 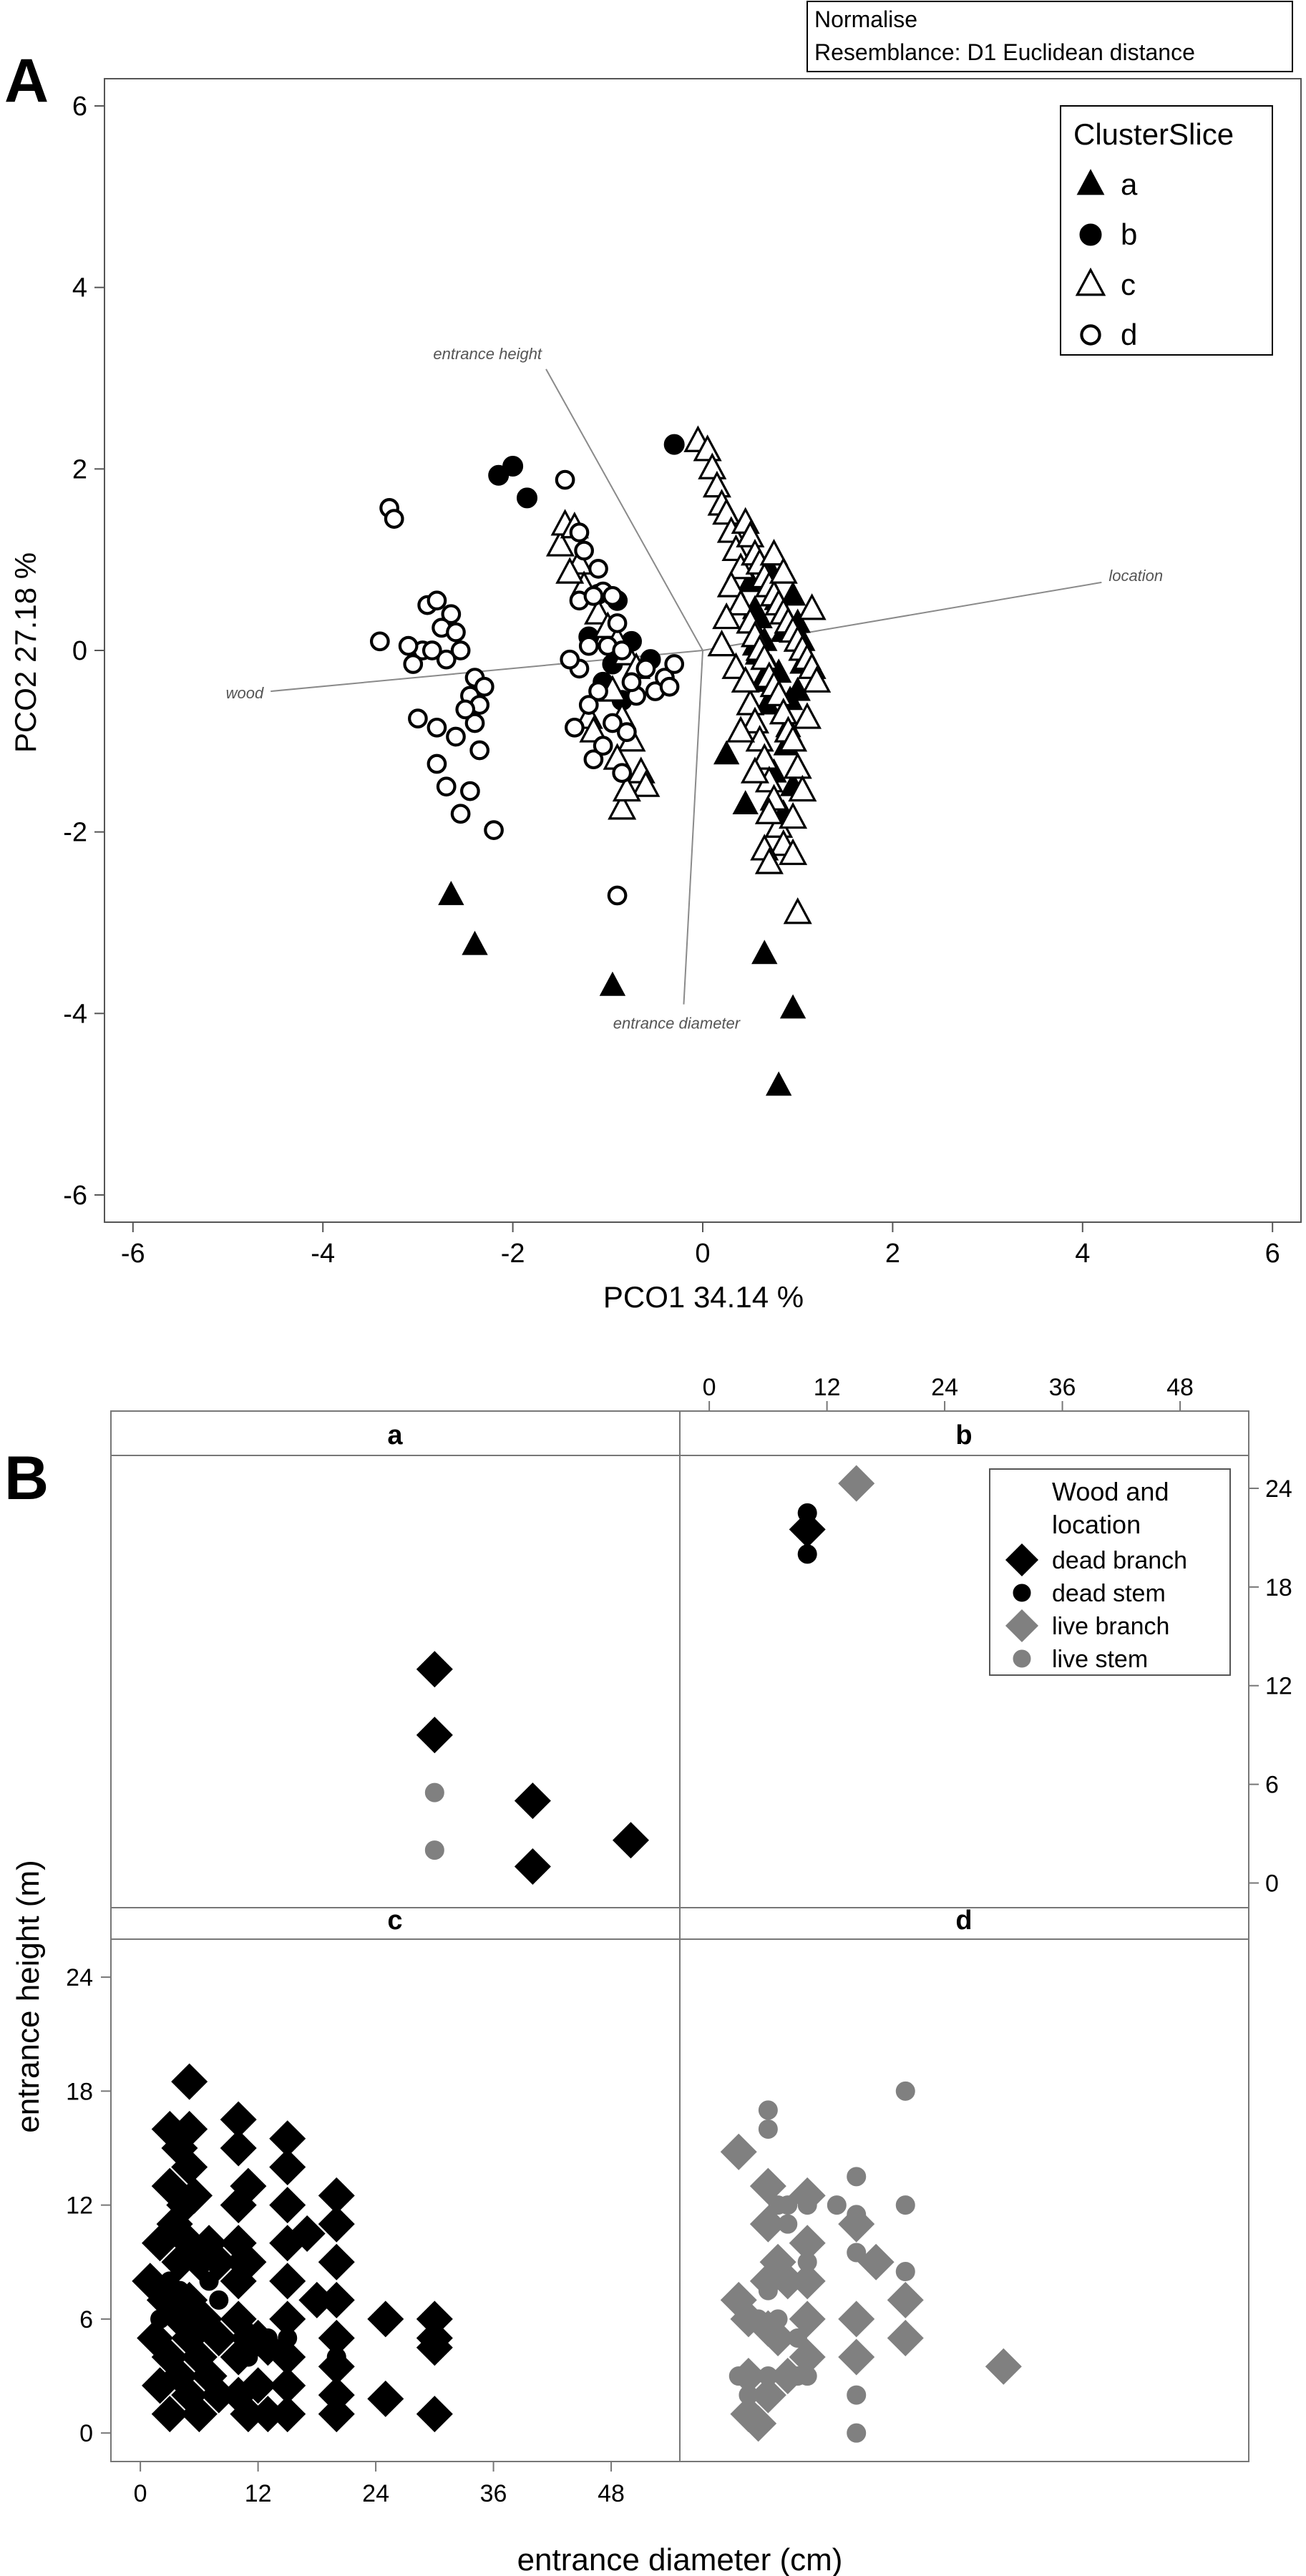 I want to click on facet-legend-marker-live-branch, so click(x=1022, y=1626).